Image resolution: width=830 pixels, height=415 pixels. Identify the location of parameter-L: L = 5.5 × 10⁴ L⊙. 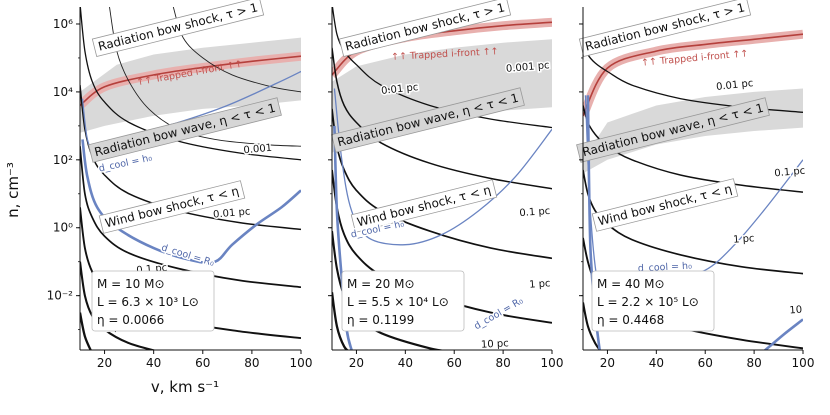
(398, 302).